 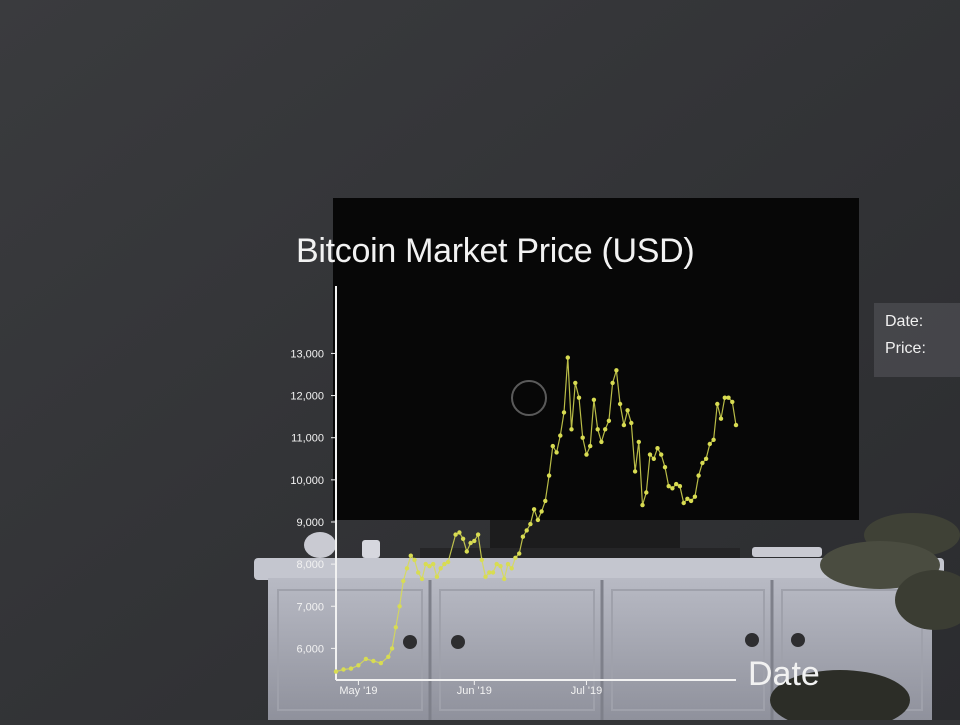 What do you see at coordinates (586, 691) in the screenshot?
I see `x-tick-label: Jul '19` at bounding box center [586, 691].